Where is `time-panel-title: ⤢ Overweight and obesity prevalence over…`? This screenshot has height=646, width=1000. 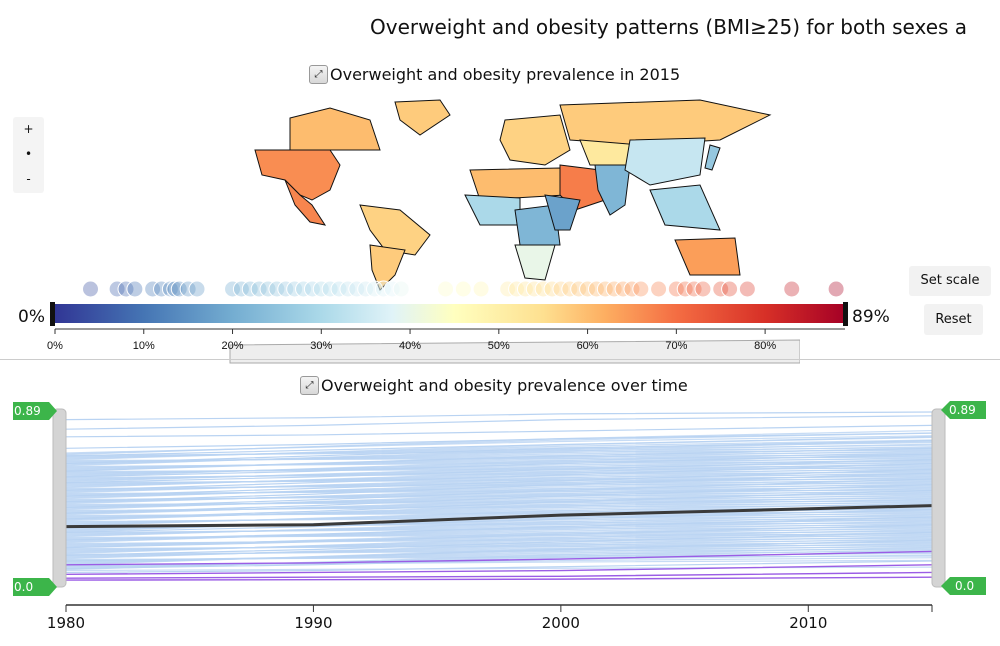
time-panel-title: ⤢ Overweight and obesity prevalence over… is located at coordinates (494, 385).